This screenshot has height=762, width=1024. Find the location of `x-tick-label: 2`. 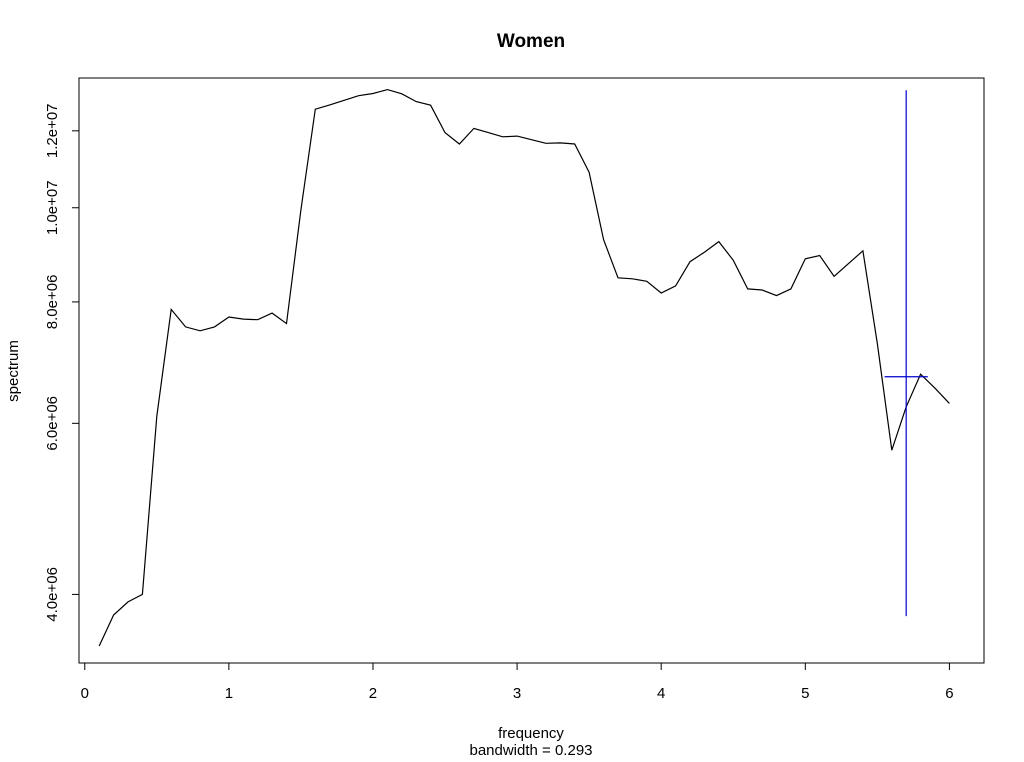

x-tick-label: 2 is located at coordinates (373, 693).